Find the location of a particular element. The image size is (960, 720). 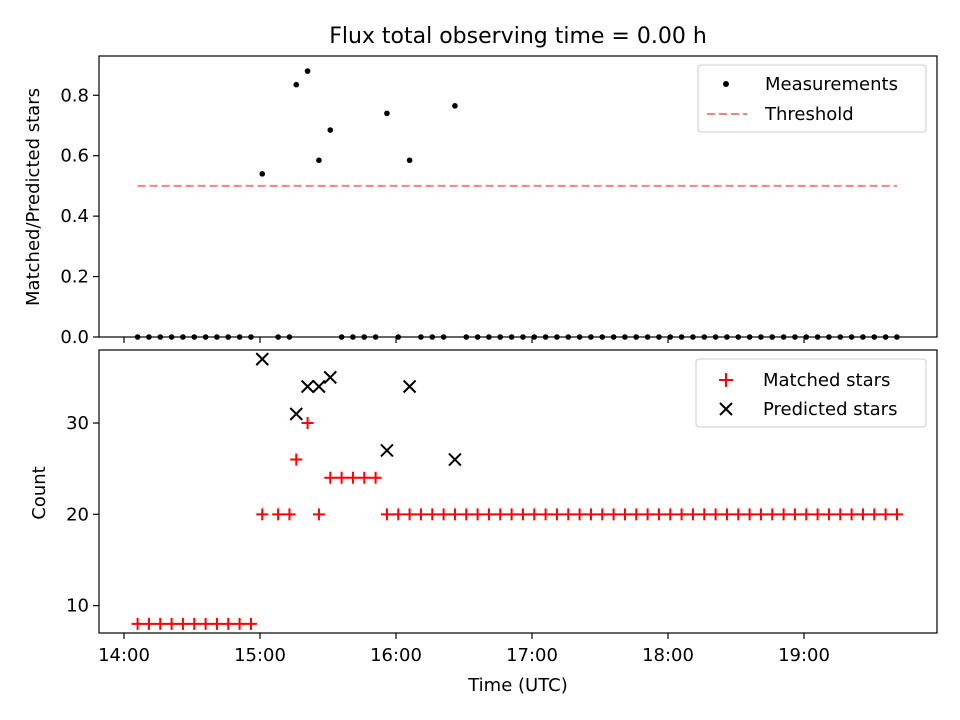

top-legend-frame is located at coordinates (812, 98).